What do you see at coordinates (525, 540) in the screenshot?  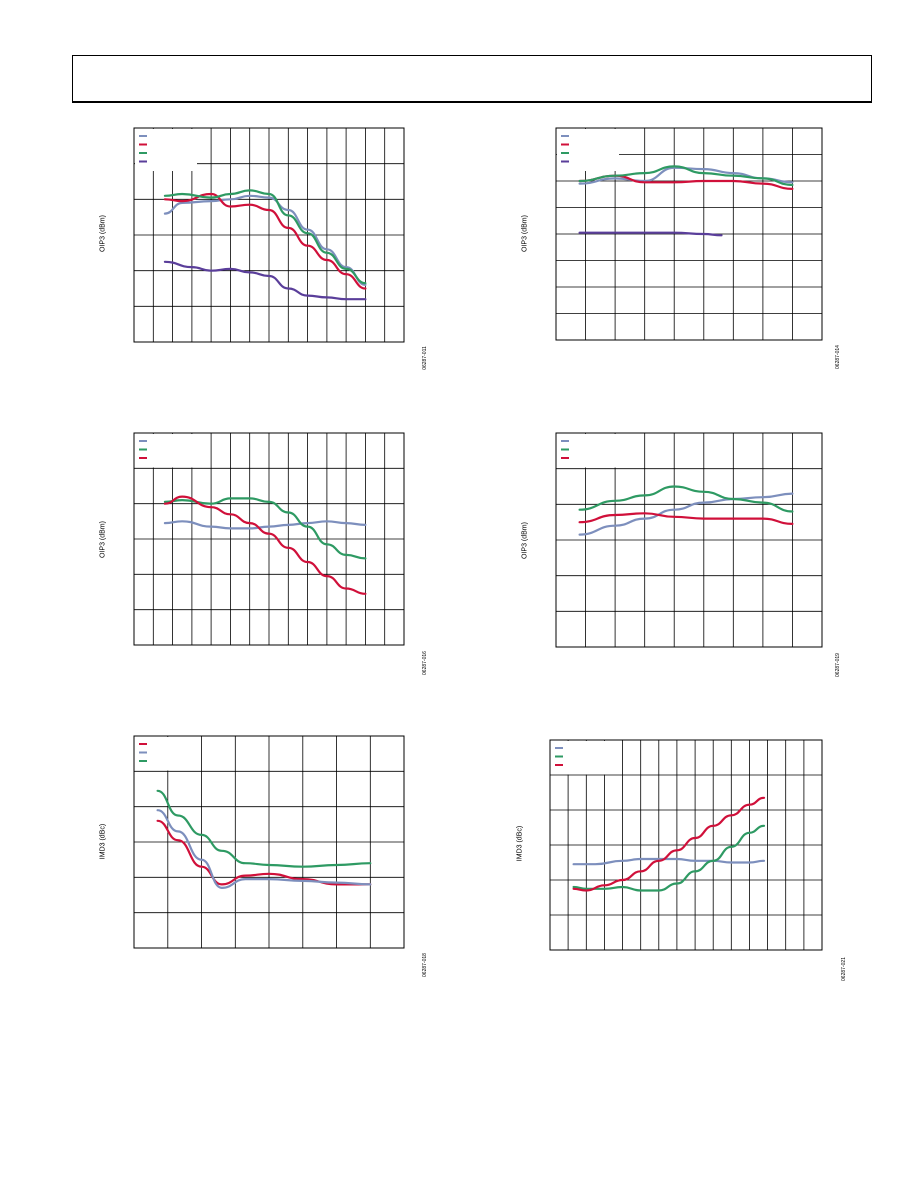 I see `chart-4-ylabel: OIP3 (dBm)` at bounding box center [525, 540].